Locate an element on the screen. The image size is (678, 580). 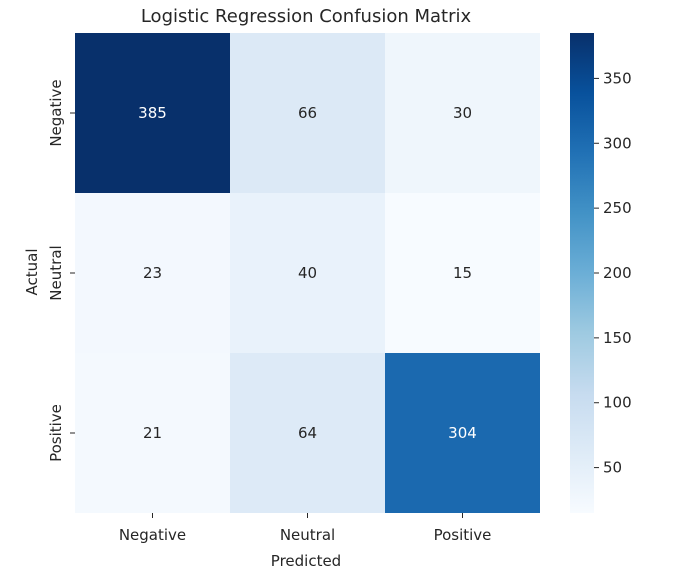
x-tick-label: Neutral is located at coordinates (307, 535).